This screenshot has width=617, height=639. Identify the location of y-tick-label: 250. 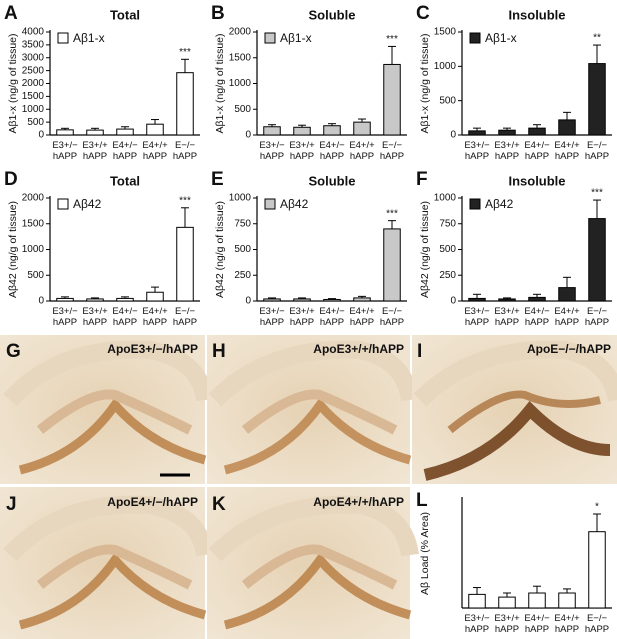
(447, 275).